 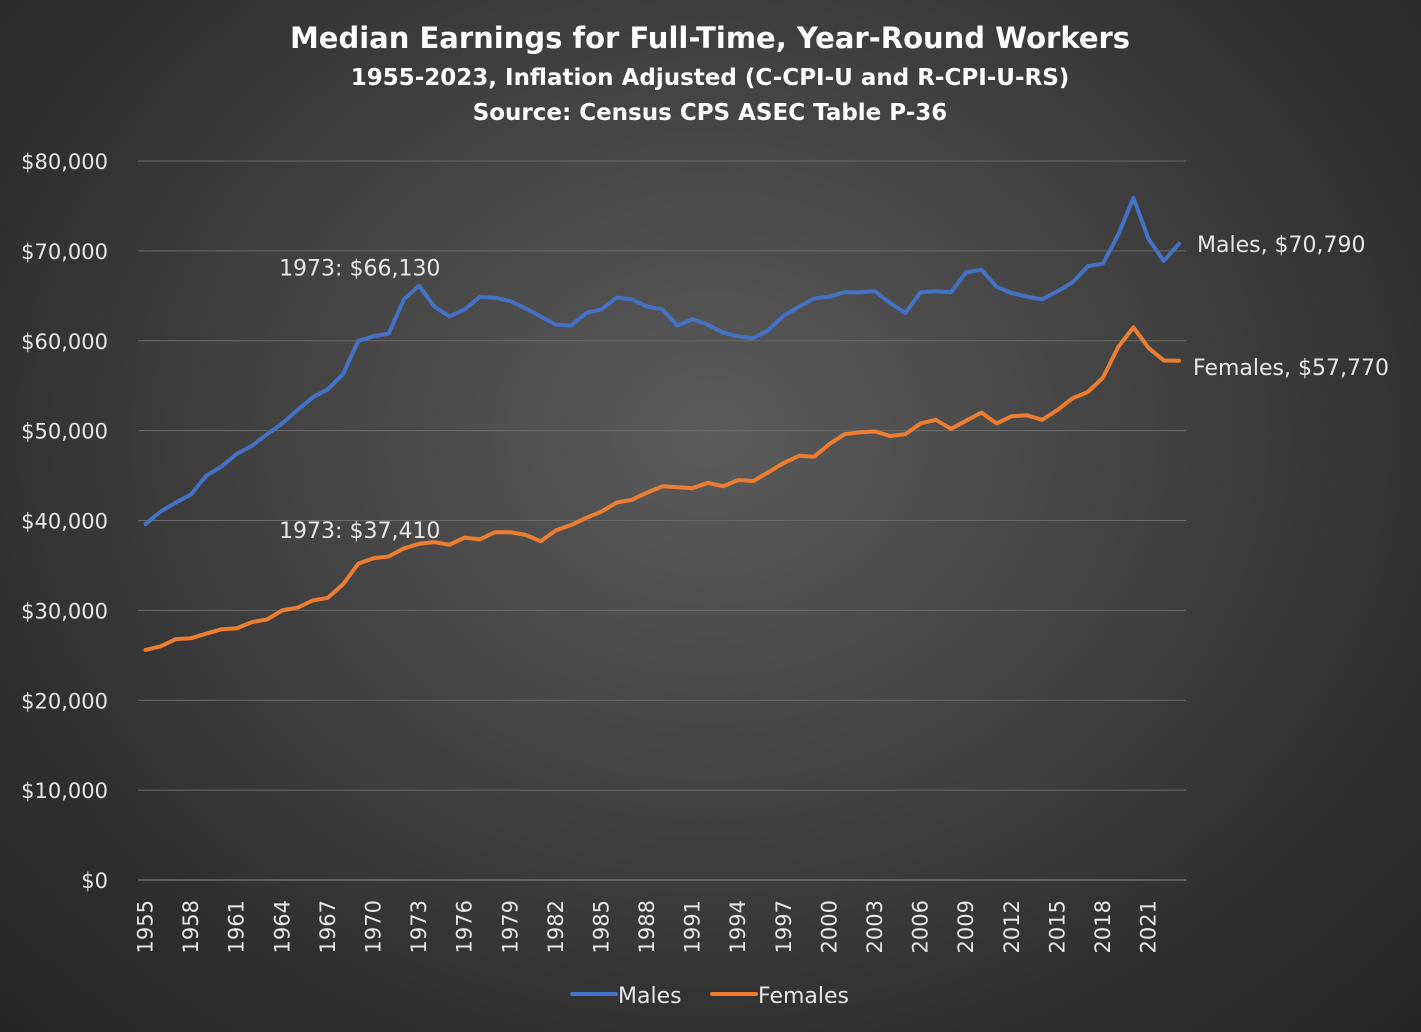 What do you see at coordinates (359, 531) in the screenshot?
I see `annotation-label: 1973: $37,410` at bounding box center [359, 531].